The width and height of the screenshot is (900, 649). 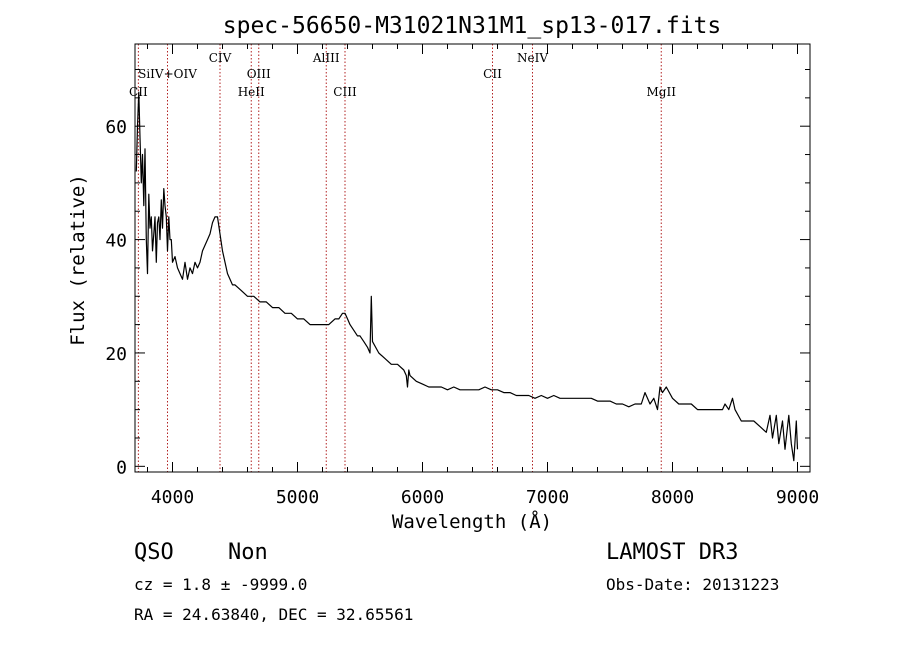 What do you see at coordinates (547, 497) in the screenshot?
I see `x-tick-label: 7000` at bounding box center [547, 497].